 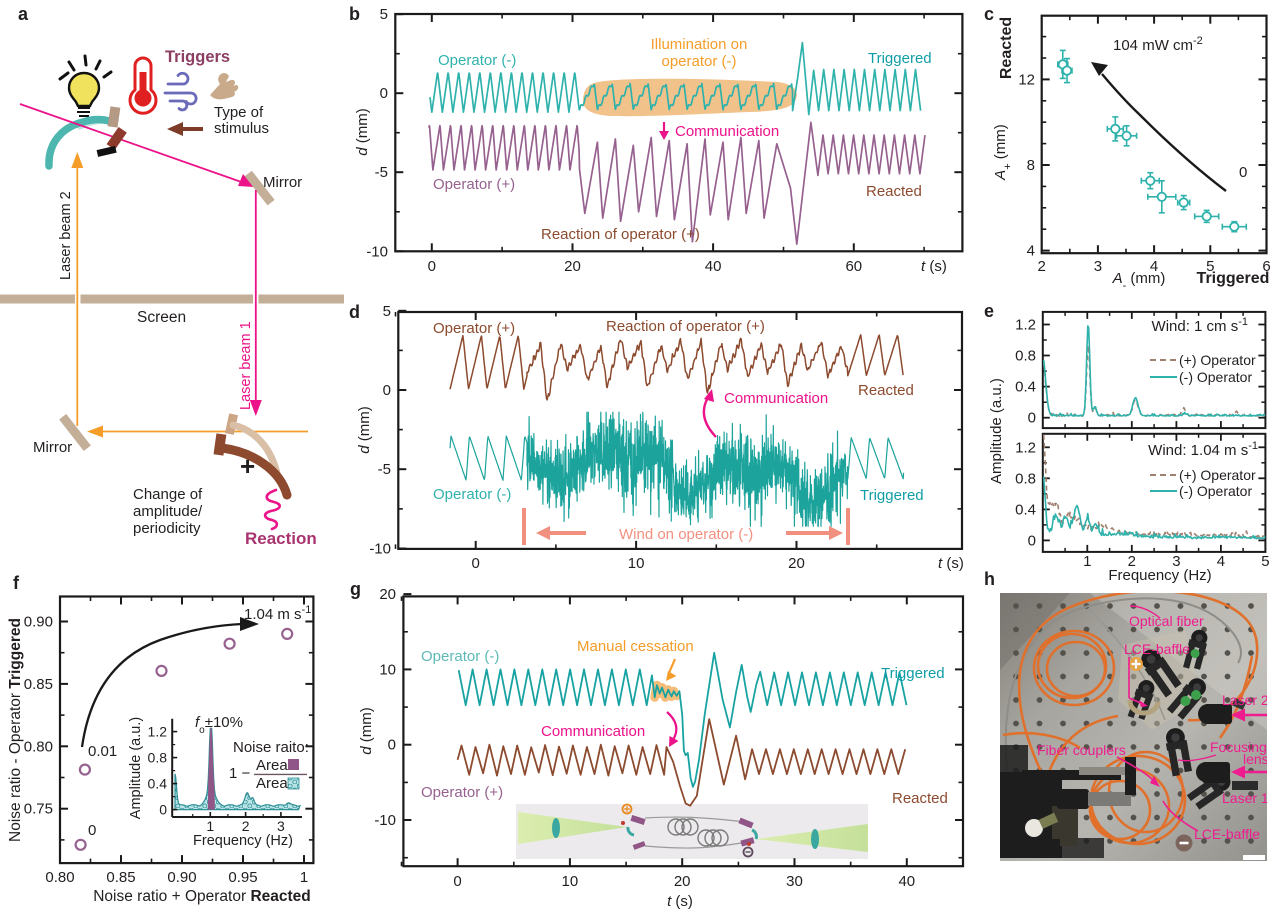 What do you see at coordinates (158, 784) in the screenshot?
I see `svg-text: 0.4` at bounding box center [158, 784].